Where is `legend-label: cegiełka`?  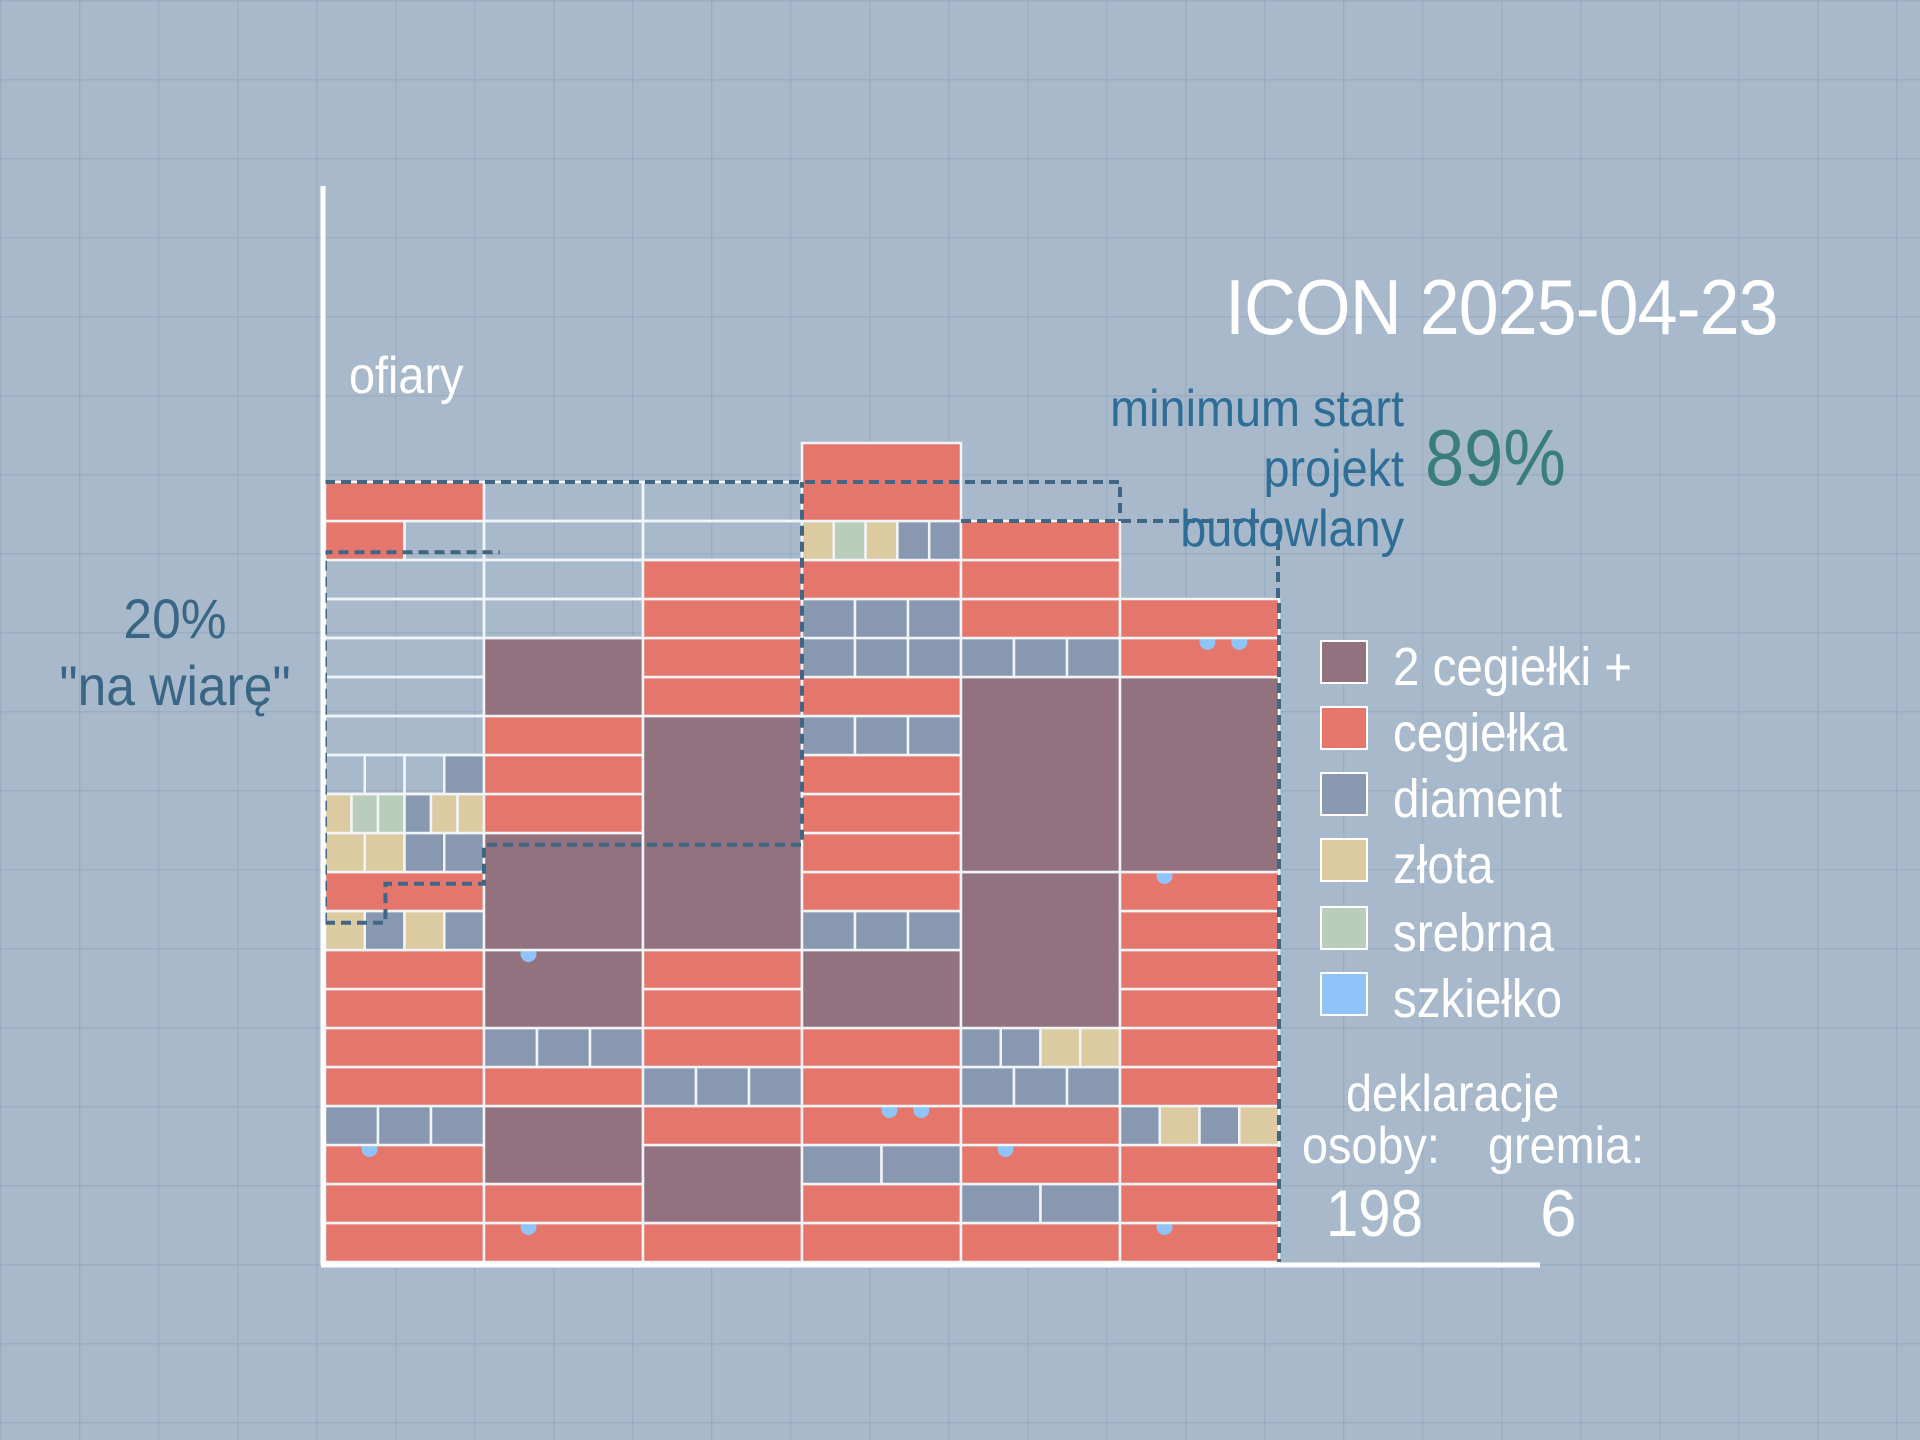
legend-label: cegiełka is located at coordinates (1480, 733).